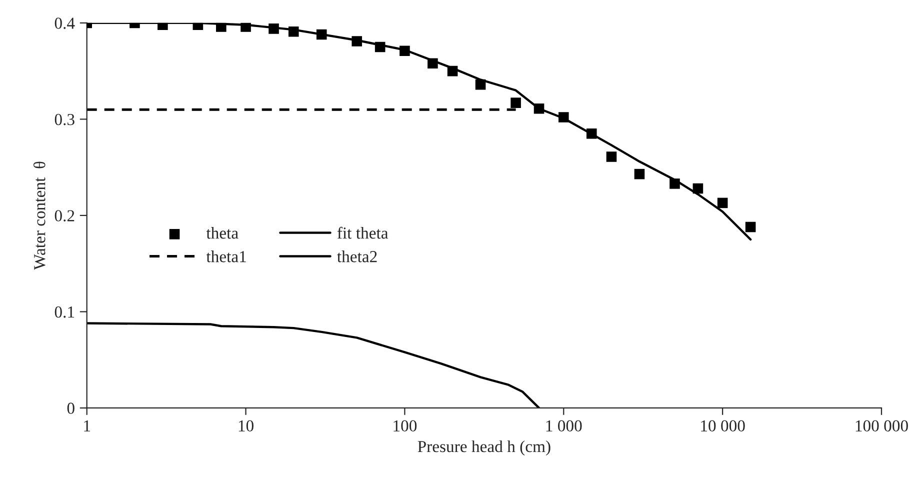 This screenshot has width=924, height=488. Describe the element at coordinates (362, 232) in the screenshot. I see `legend-label: fit theta` at that location.